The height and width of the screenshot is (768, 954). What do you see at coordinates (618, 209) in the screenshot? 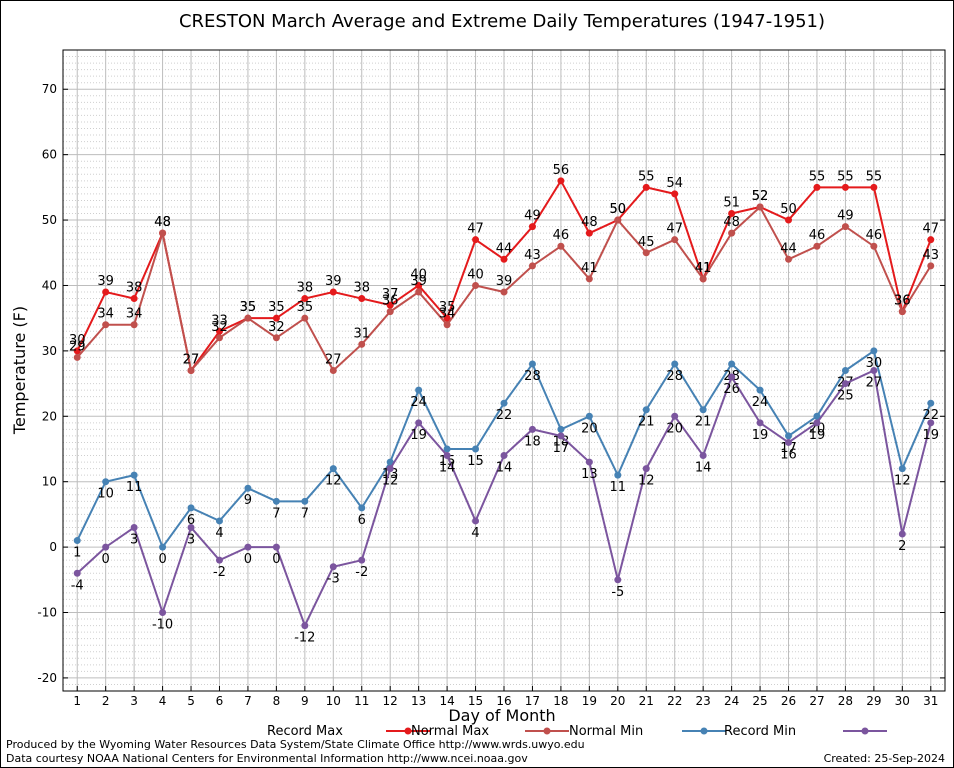
I see `data-label: 50` at bounding box center [618, 209].